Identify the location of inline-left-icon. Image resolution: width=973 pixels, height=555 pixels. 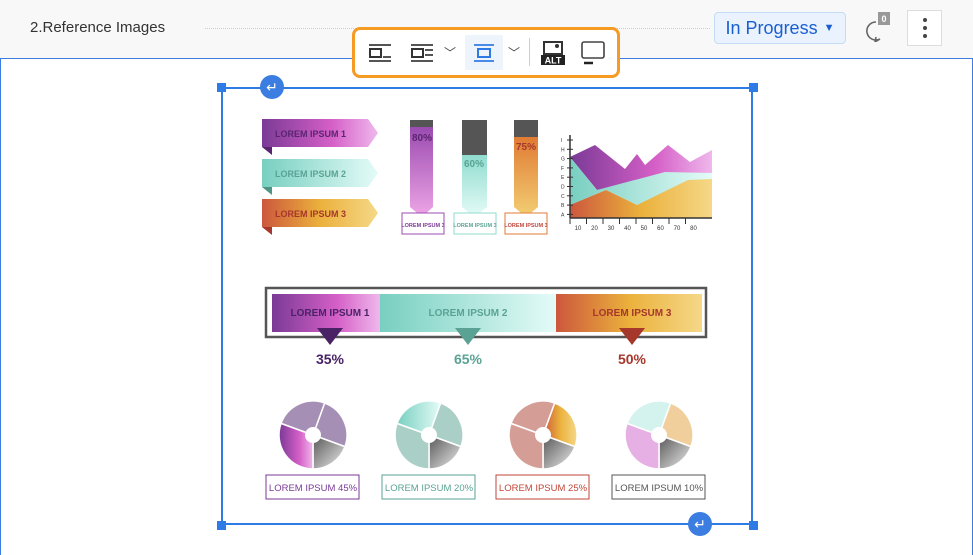
(380, 52).